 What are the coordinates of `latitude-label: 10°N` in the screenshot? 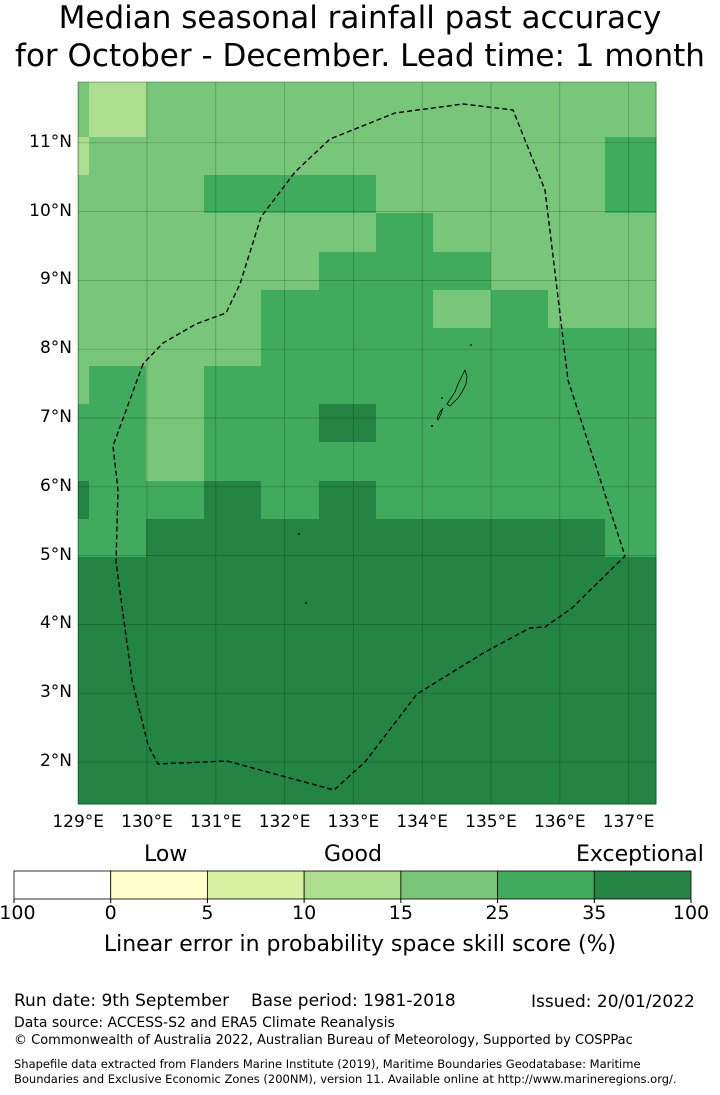 It's located at (50, 210).